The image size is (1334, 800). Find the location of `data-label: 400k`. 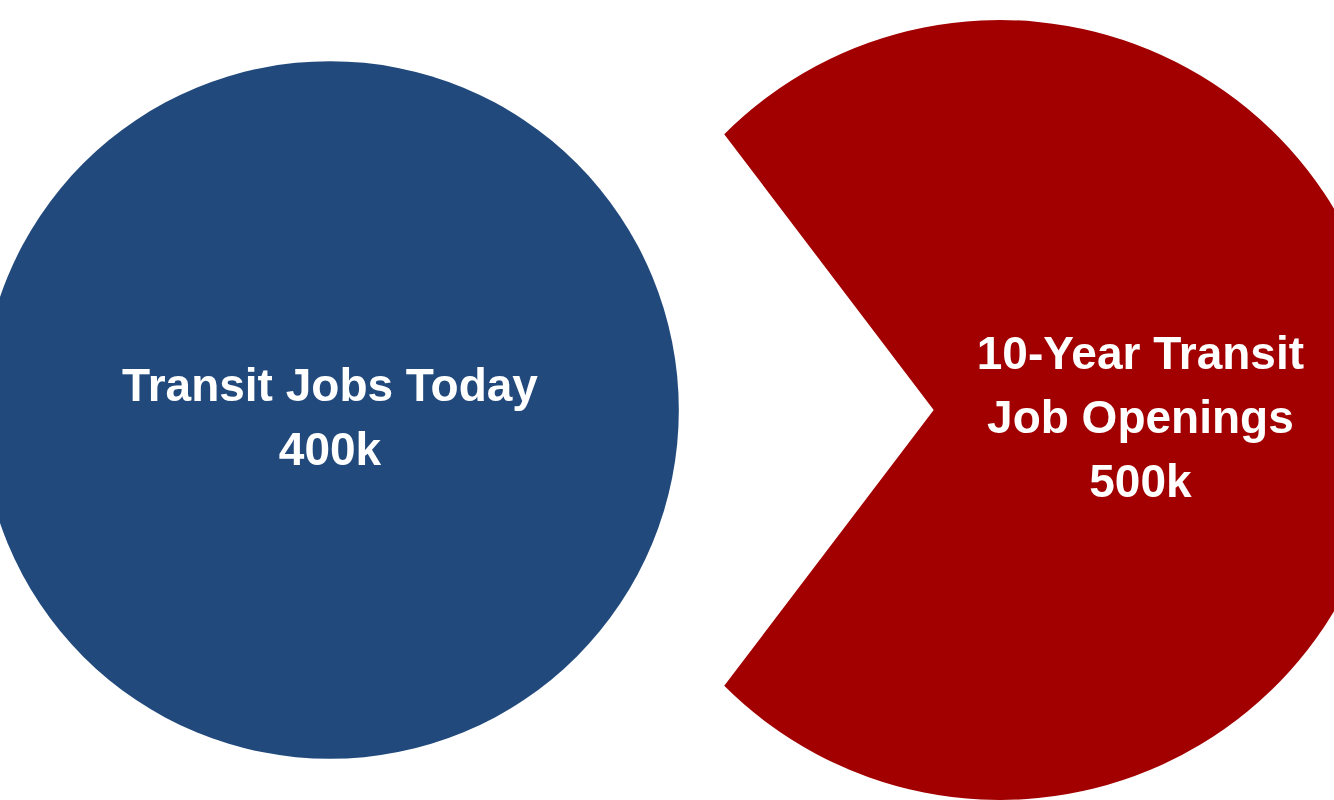

data-label: 400k is located at coordinates (330, 448).